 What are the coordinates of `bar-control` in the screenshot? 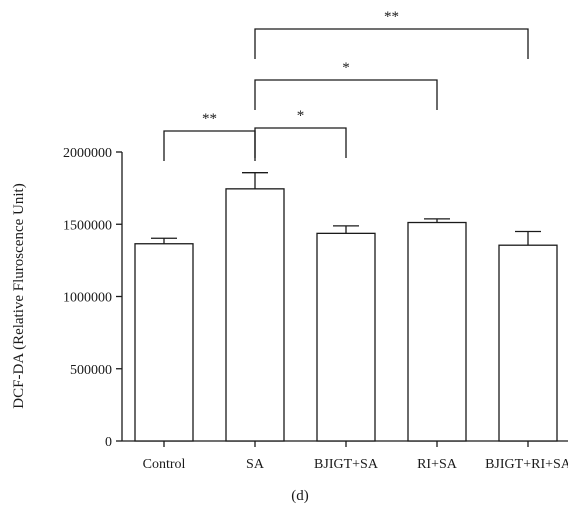 It's located at (164, 342).